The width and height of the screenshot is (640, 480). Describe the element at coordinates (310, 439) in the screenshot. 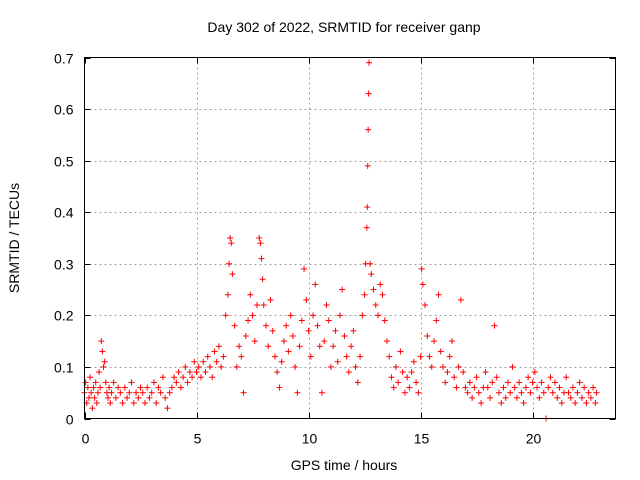

I see `x-tick-label: 10` at that location.